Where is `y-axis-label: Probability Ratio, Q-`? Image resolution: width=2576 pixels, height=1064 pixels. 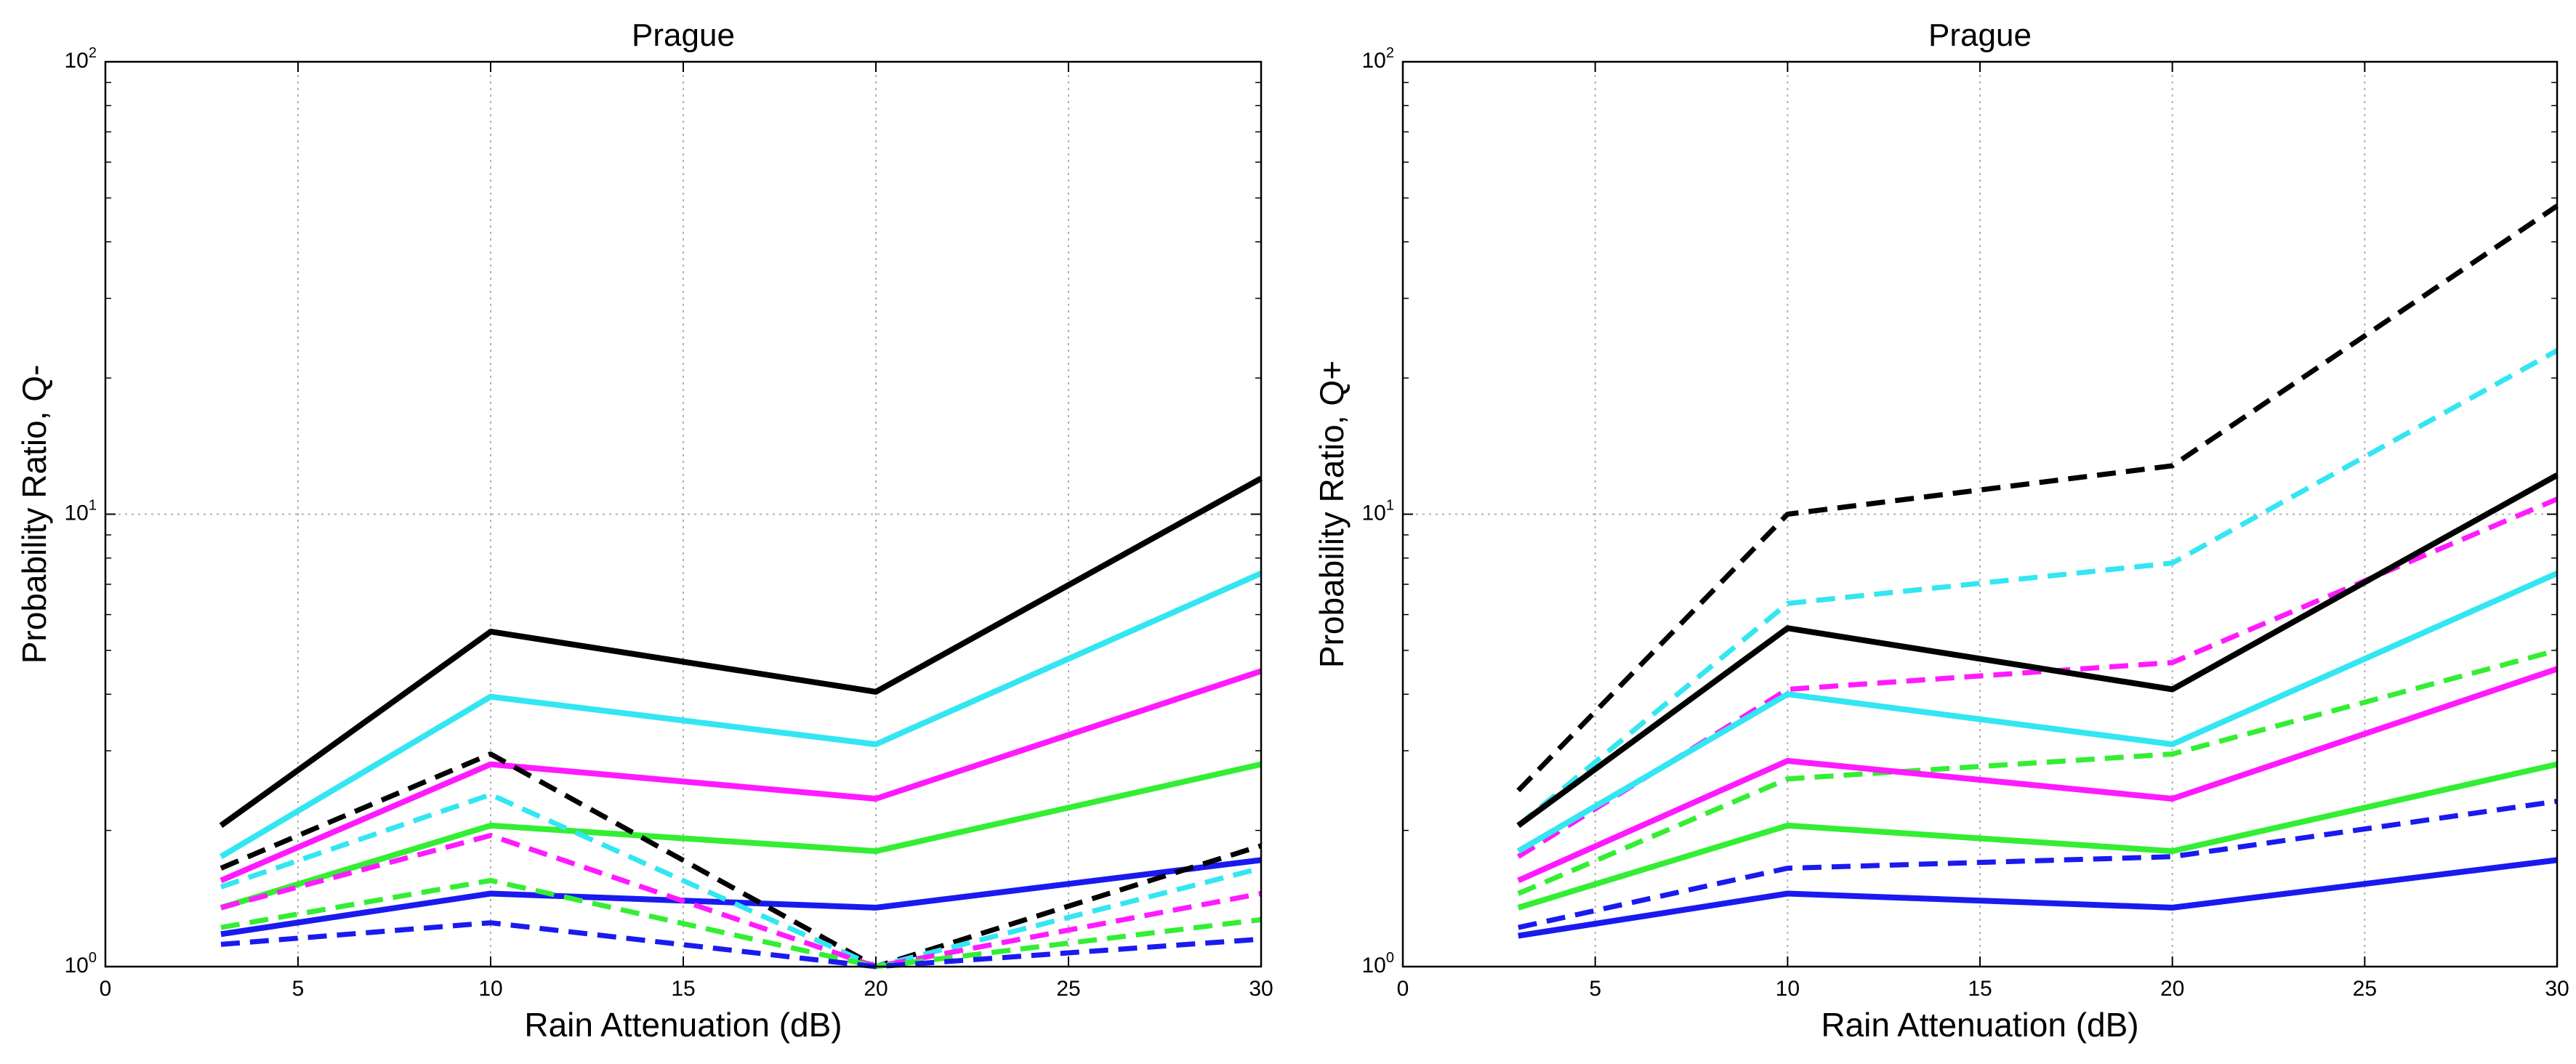 y-axis-label: Probability Ratio, Q- is located at coordinates (34, 514).